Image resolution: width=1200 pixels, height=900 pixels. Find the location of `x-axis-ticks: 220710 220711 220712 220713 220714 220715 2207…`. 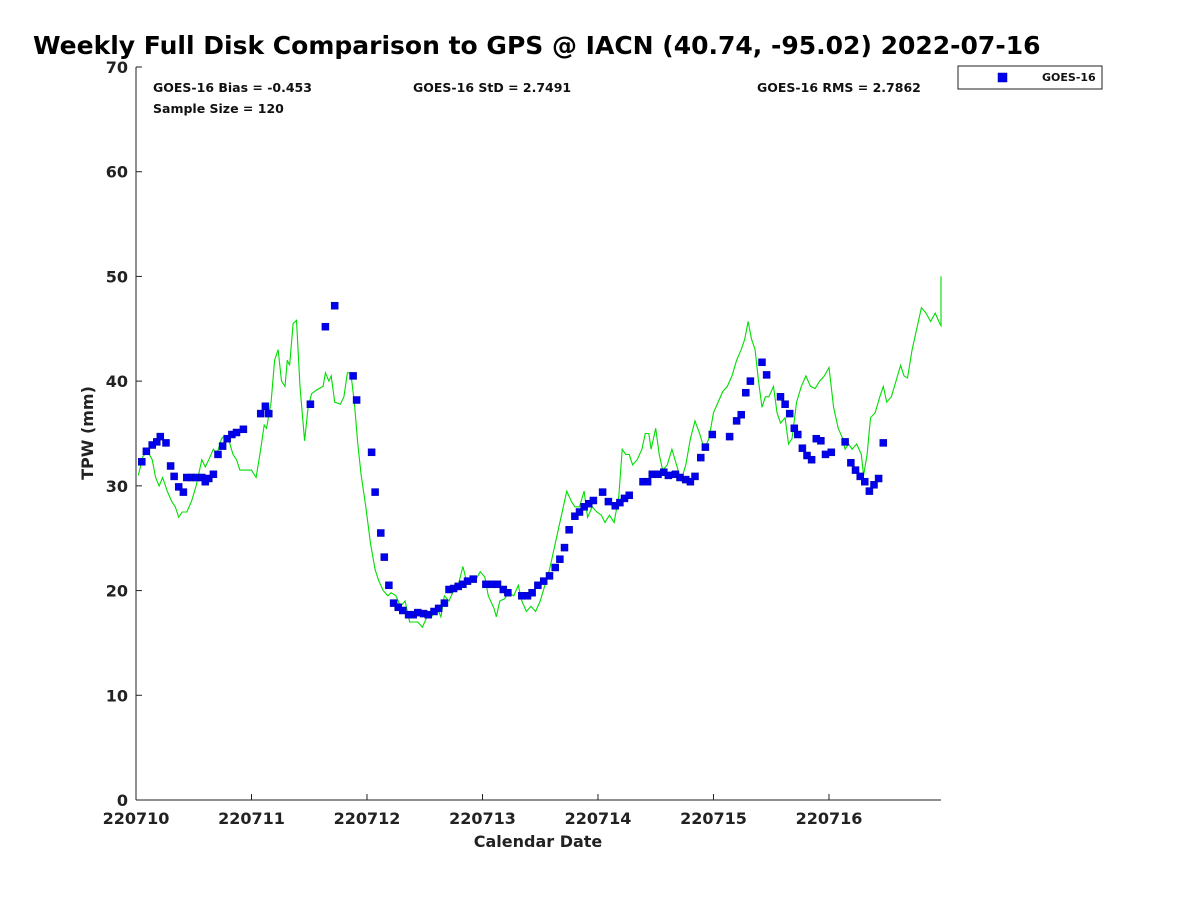

x-axis-ticks: 220710 220711 220712 220713 220714 220715 2207… is located at coordinates (483, 811).